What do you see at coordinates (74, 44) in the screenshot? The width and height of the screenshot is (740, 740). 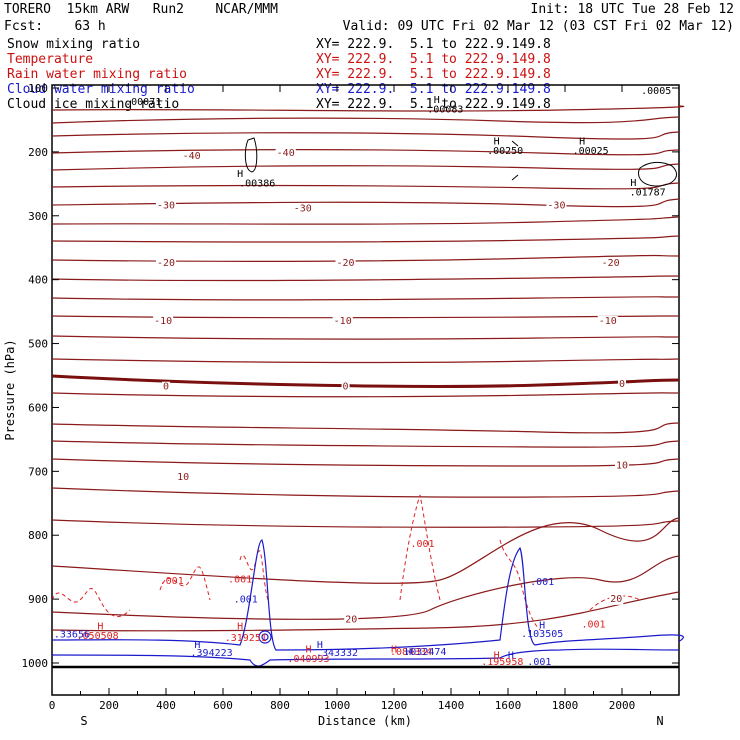 I see `field-label-snow: Snow mixing ratio` at bounding box center [74, 44].